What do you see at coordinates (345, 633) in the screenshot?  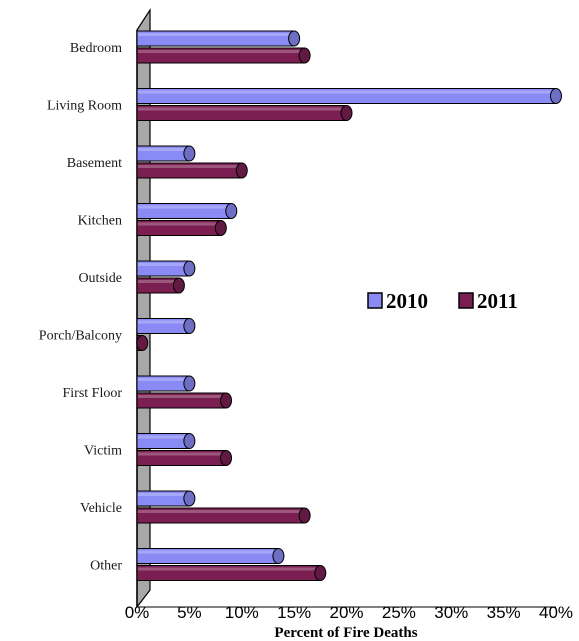 I see `x-axis-title: Percent of Fire Deaths` at bounding box center [345, 633].